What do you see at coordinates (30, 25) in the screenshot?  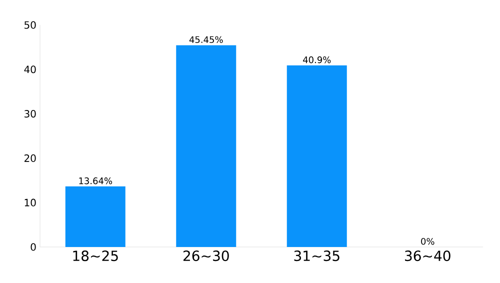 I see `y-tick-label: 50` at bounding box center [30, 25].